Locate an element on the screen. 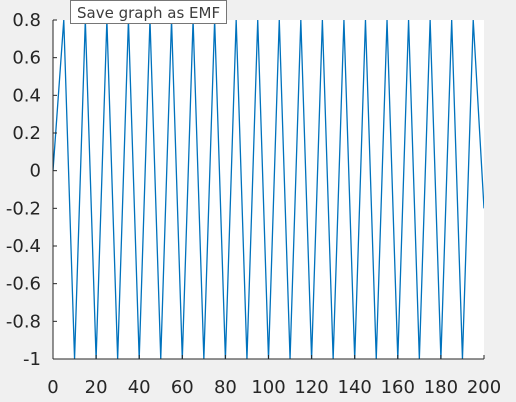 The height and width of the screenshot is (402, 516). x-tick-label: 180 is located at coordinates (441, 387).